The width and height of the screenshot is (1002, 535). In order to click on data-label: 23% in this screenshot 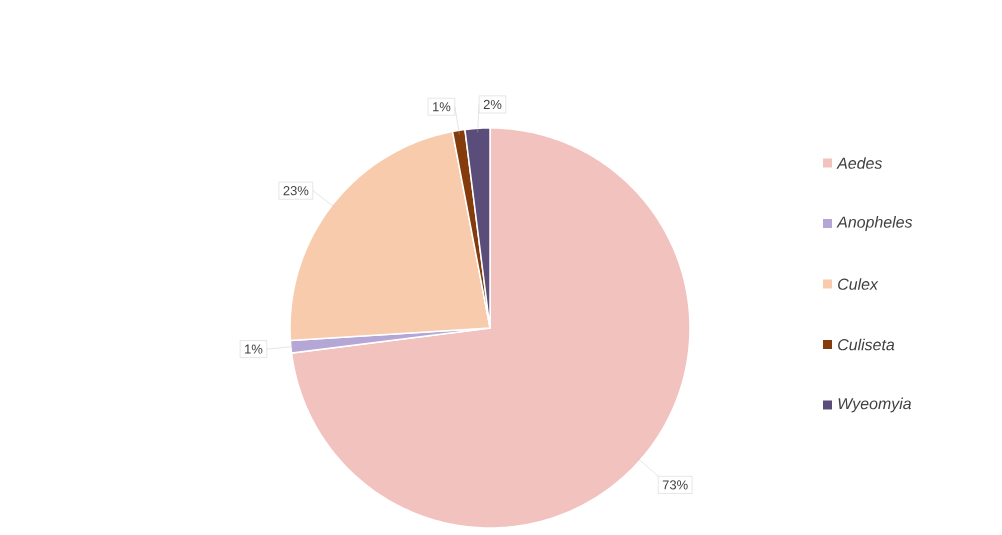, I will do `click(296, 191)`.